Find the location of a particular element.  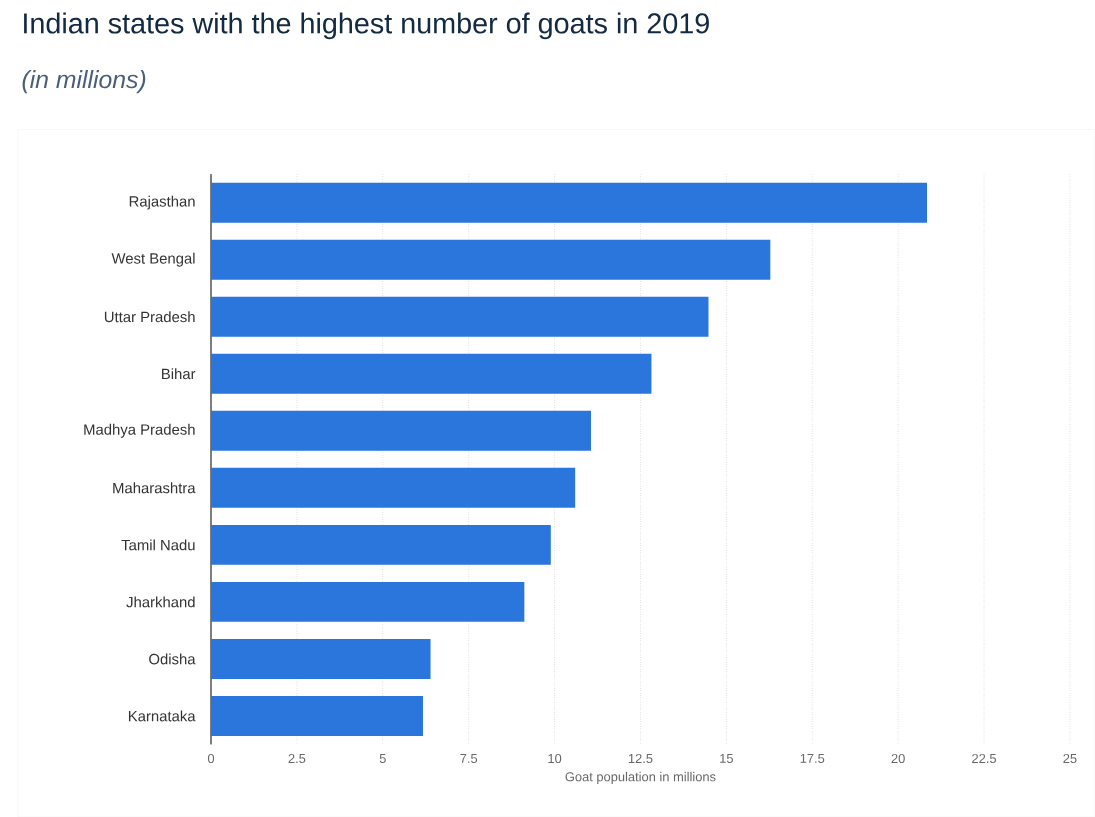

y-tick-label: Rajasthan is located at coordinates (162, 202).